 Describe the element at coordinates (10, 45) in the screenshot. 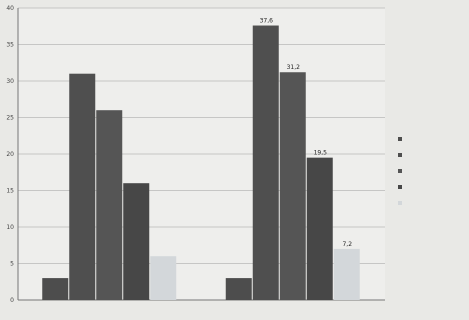

I see `y-tick-label: 35` at that location.